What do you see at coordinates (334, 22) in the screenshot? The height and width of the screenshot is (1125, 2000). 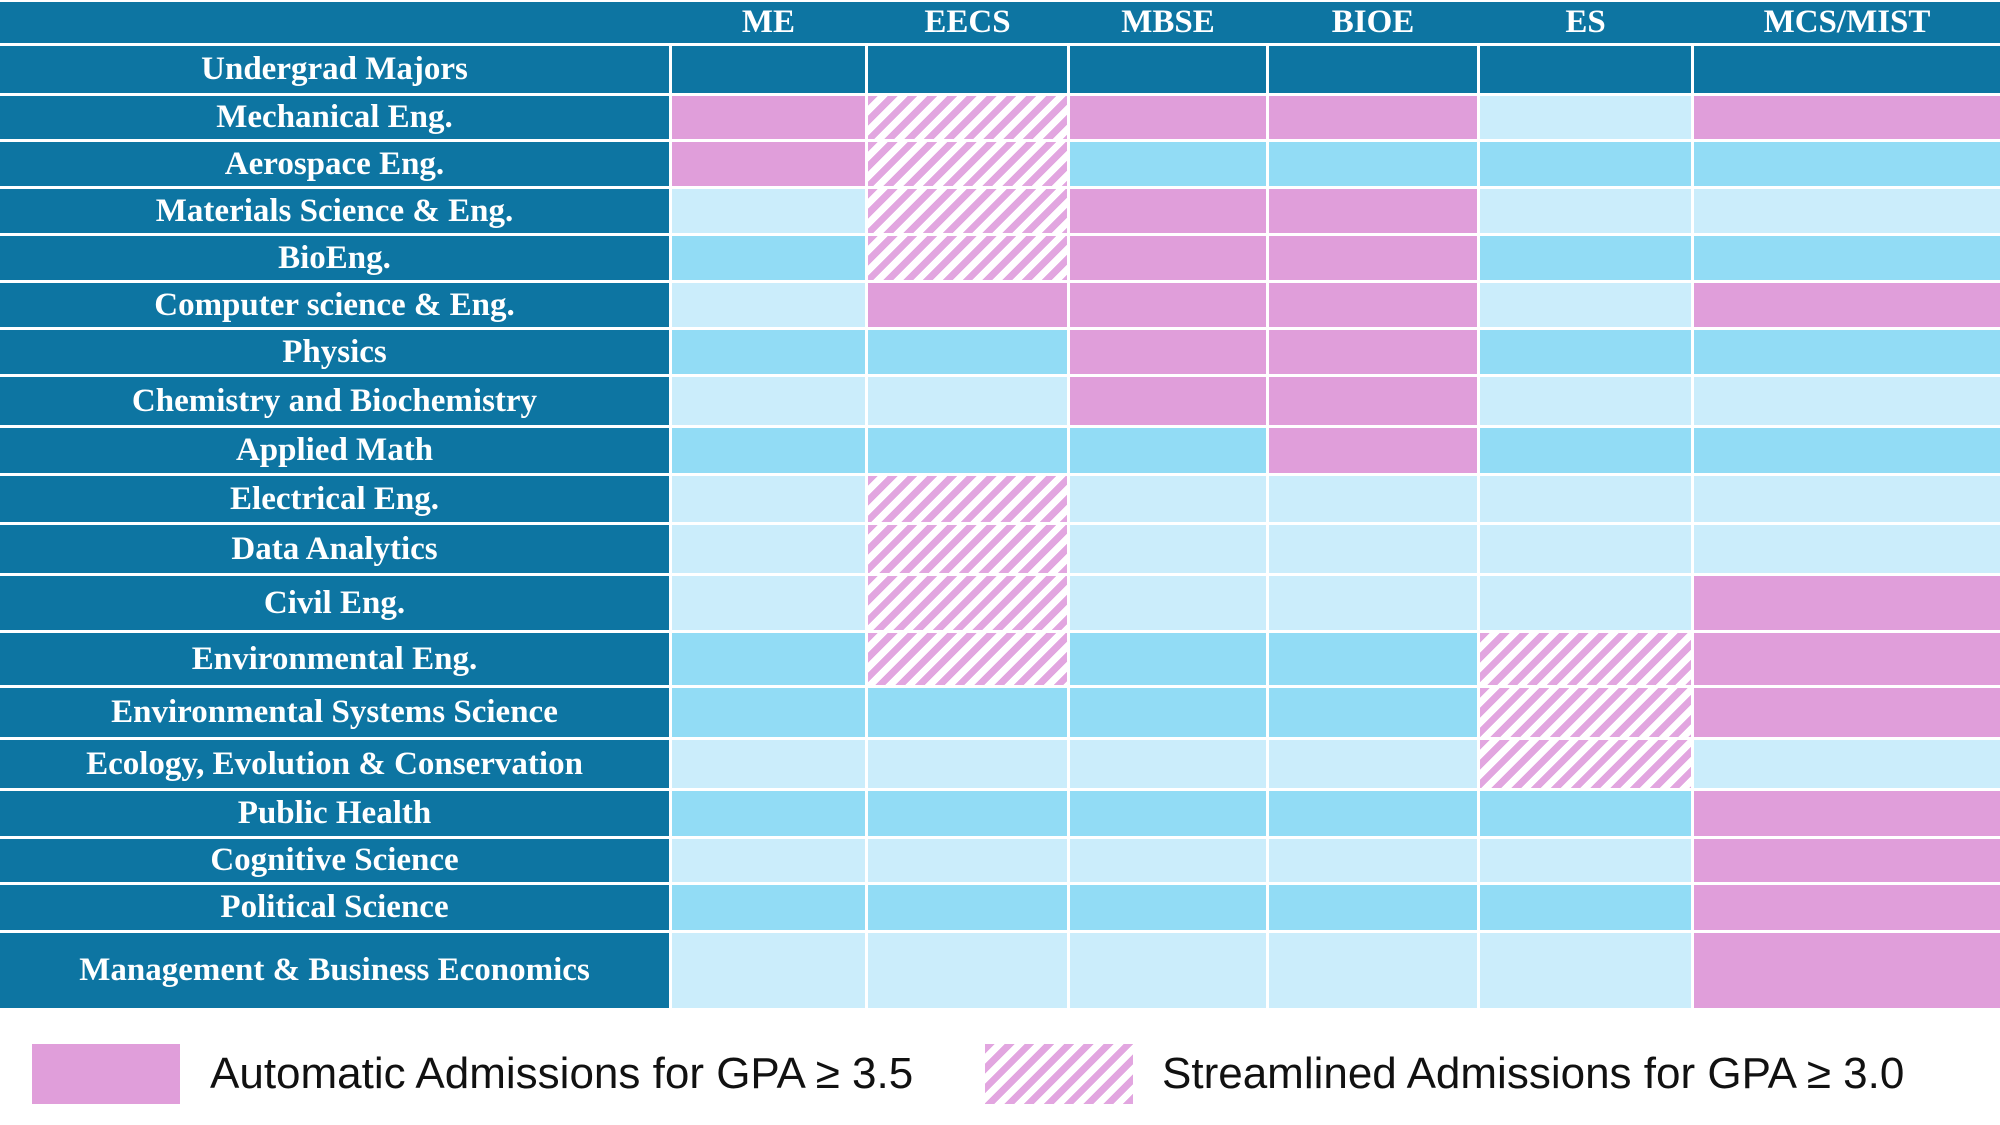 I see `corner-cell` at bounding box center [334, 22].